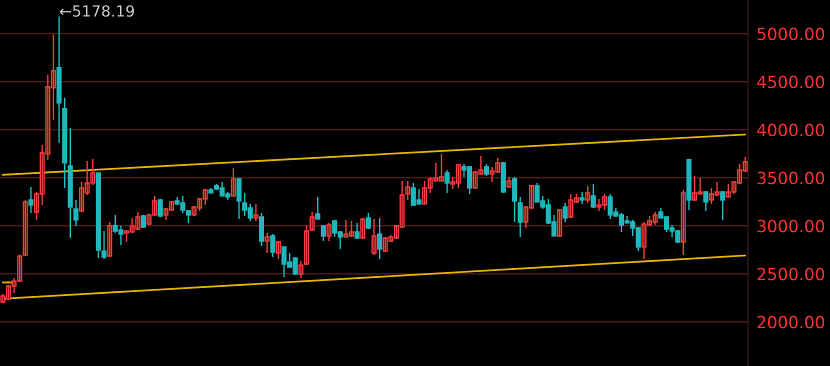 This screenshot has height=366, width=830. What do you see at coordinates (791, 178) in the screenshot?
I see `y-tick-label: 3500.00` at bounding box center [791, 178].